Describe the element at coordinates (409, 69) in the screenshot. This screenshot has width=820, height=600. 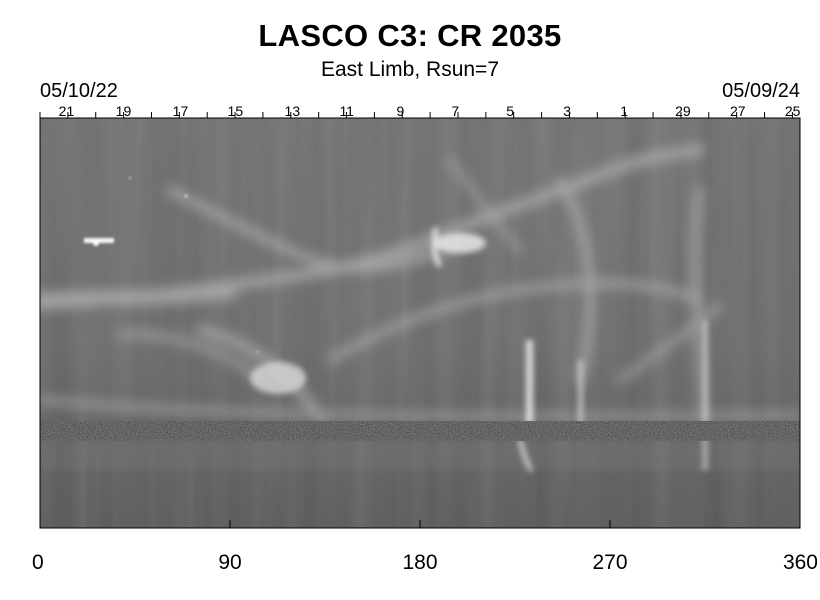
I see `plot-subtitle: East Limb, Rsun=7` at that location.